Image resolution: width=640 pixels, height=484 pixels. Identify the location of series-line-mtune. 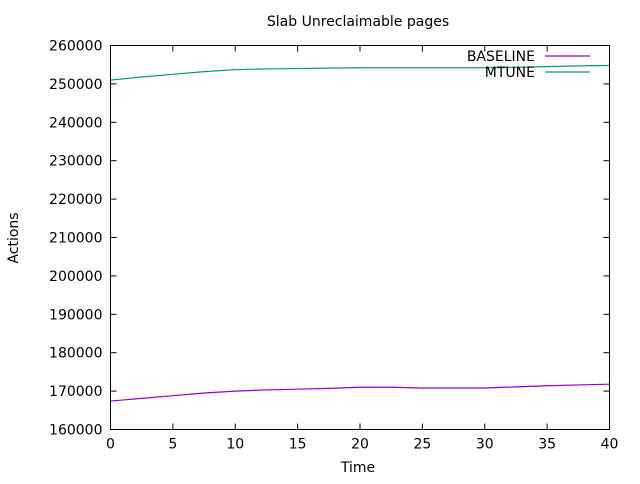
(360, 72).